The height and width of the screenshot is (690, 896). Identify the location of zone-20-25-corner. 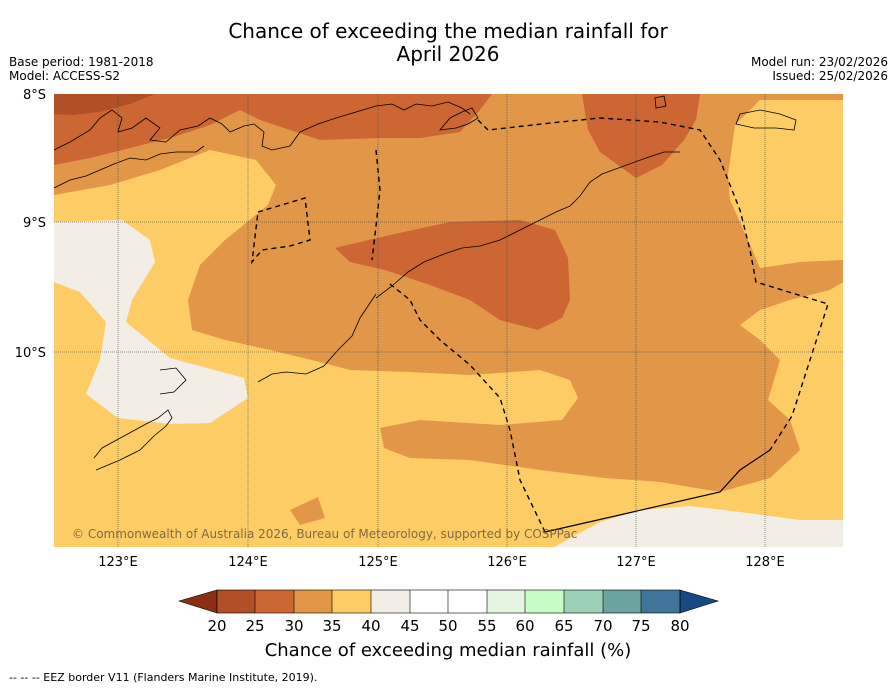
(104, 104).